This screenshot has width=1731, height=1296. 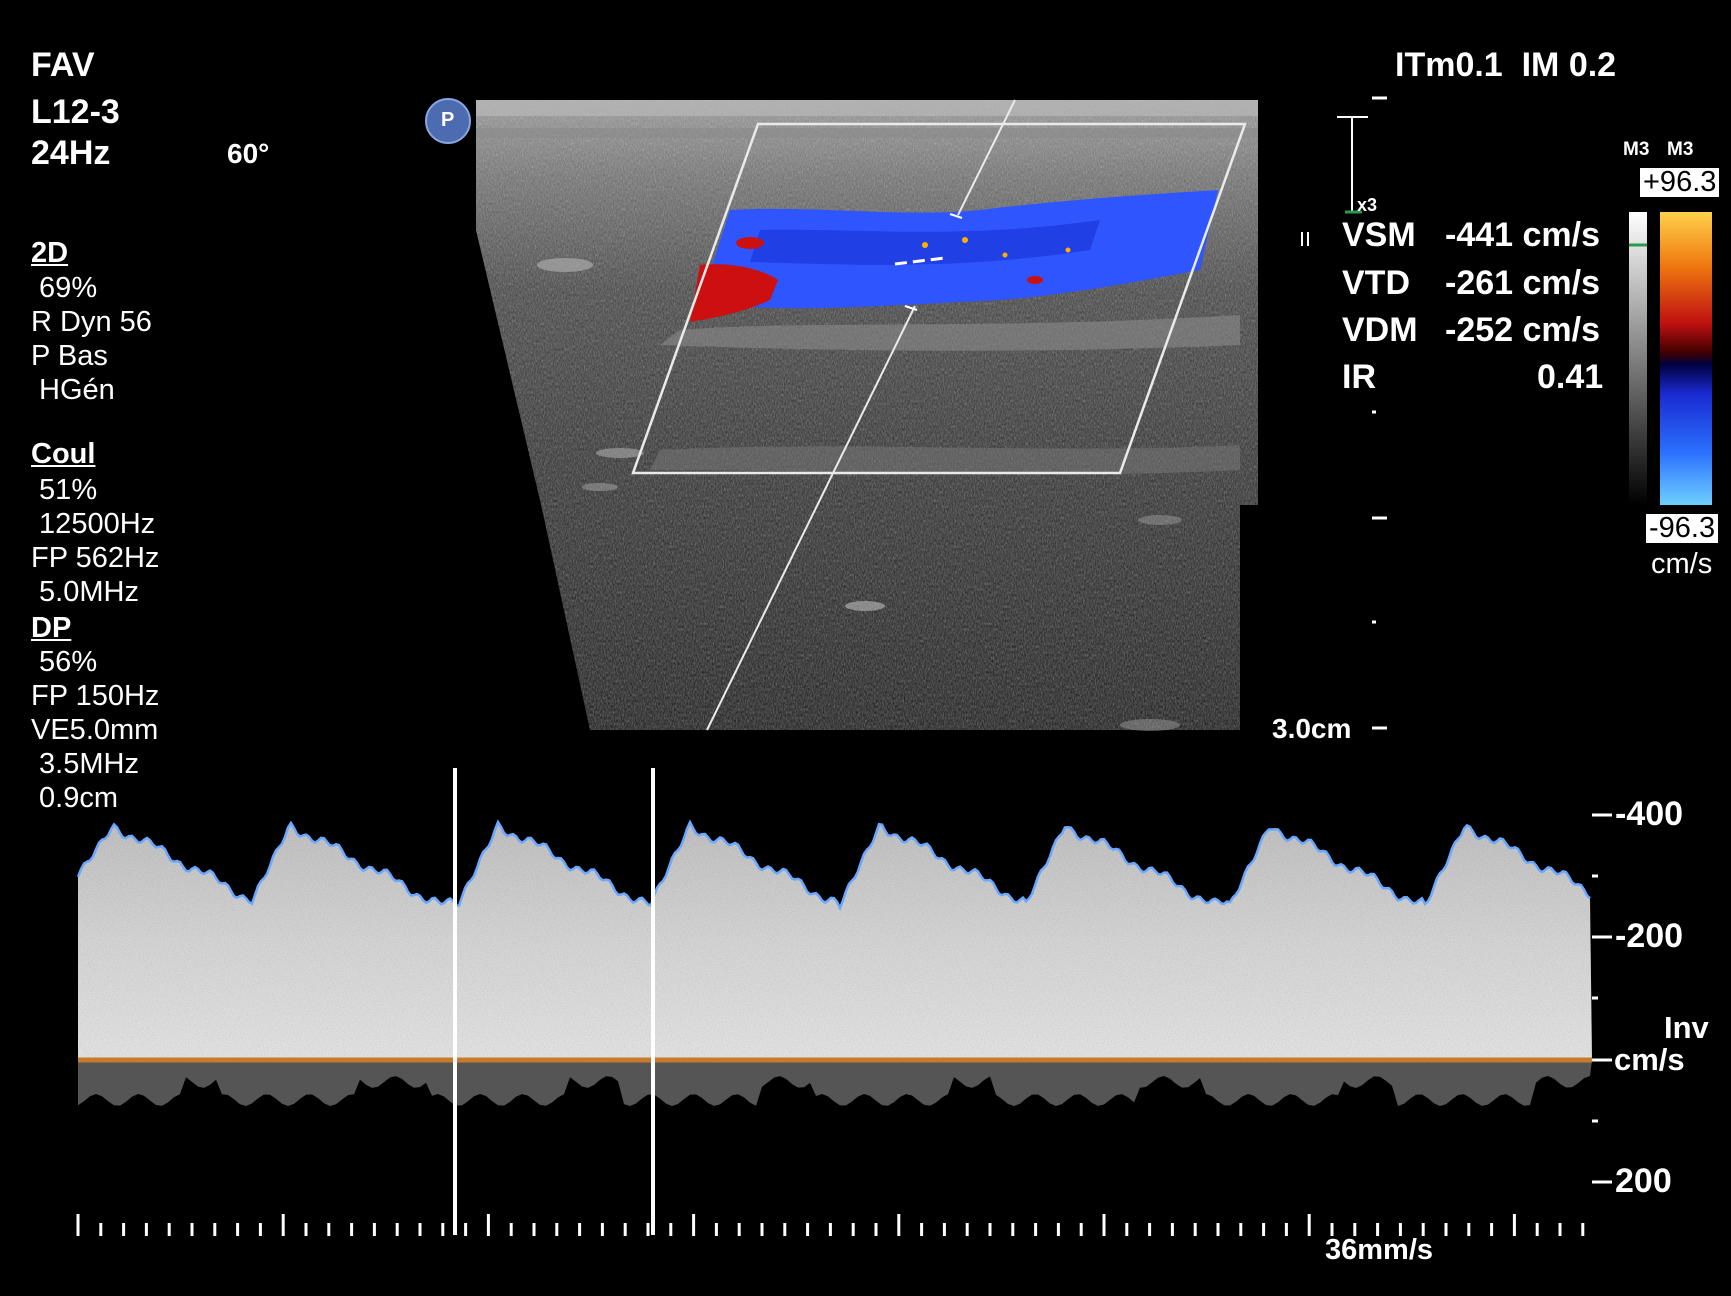 I want to click on color-gain: 51%, so click(x=64, y=490).